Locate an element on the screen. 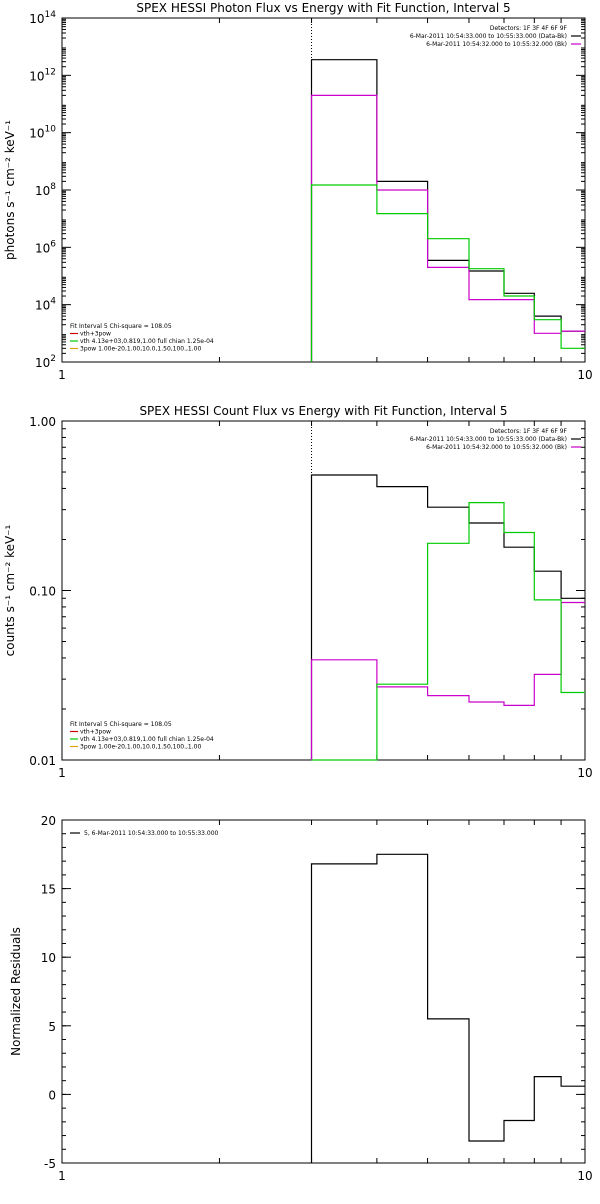  y-tick-label: 10² is located at coordinates (45, 362).